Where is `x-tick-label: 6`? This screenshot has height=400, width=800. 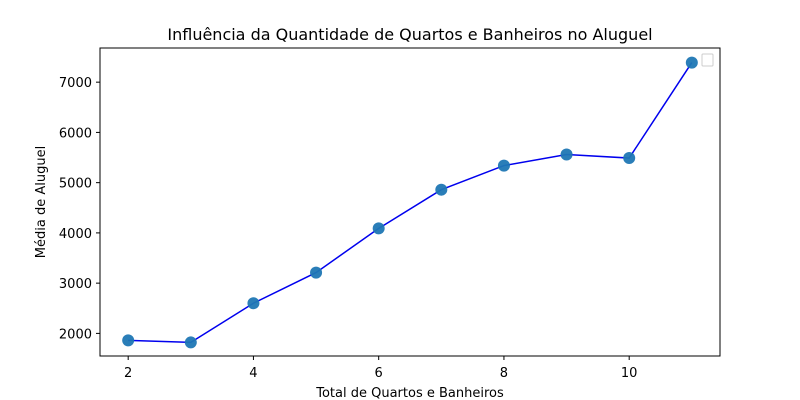 x-tick-label: 6 is located at coordinates (379, 373).